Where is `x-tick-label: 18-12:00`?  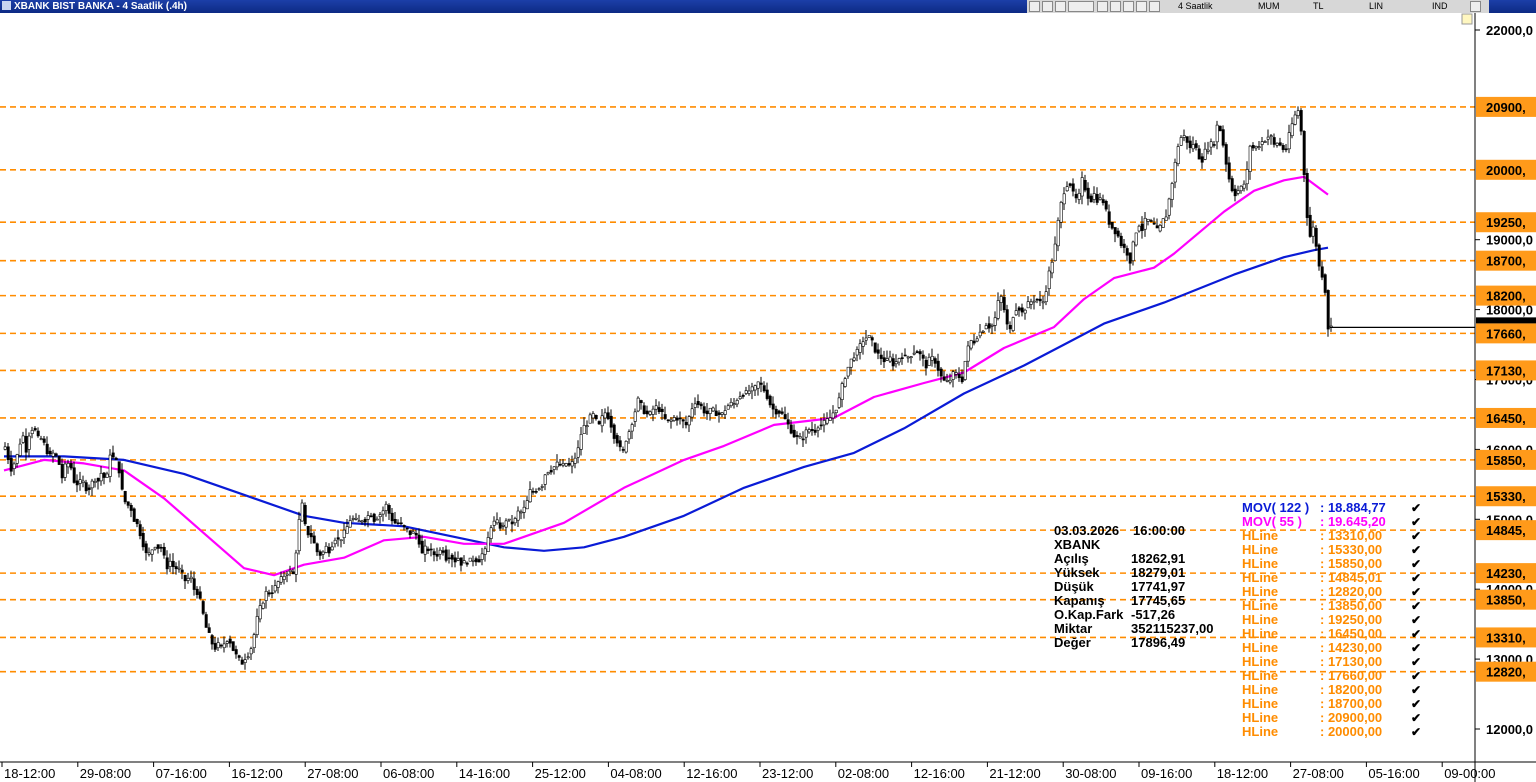
x-tick-label: 18-12:00 is located at coordinates (1242, 773).